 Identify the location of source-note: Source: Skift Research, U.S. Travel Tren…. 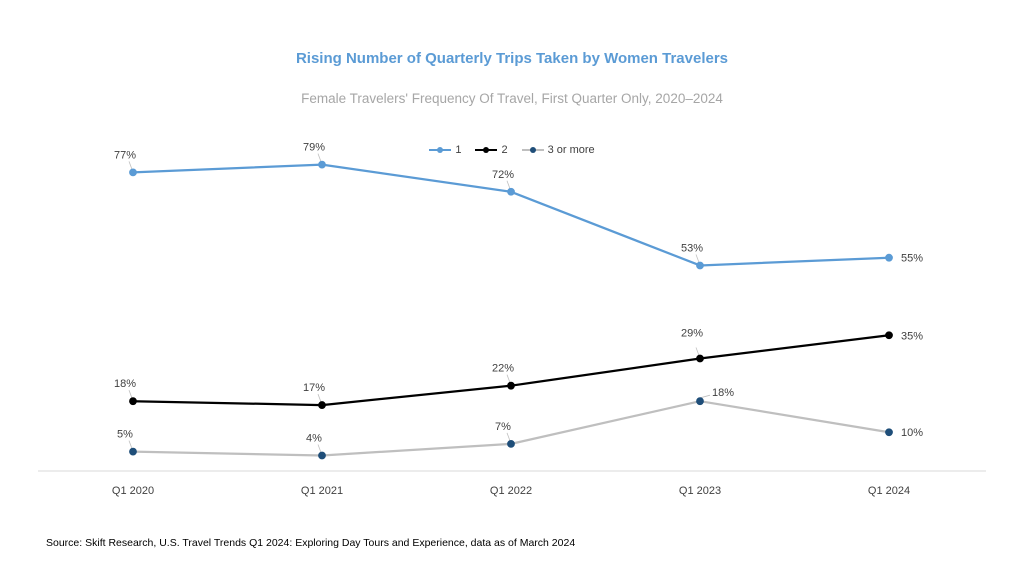
(311, 543).